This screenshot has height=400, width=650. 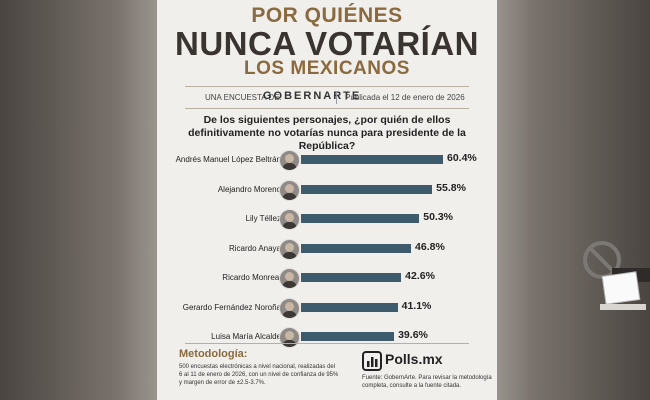 What do you see at coordinates (372, 361) in the screenshot?
I see `polls-logo-icon` at bounding box center [372, 361].